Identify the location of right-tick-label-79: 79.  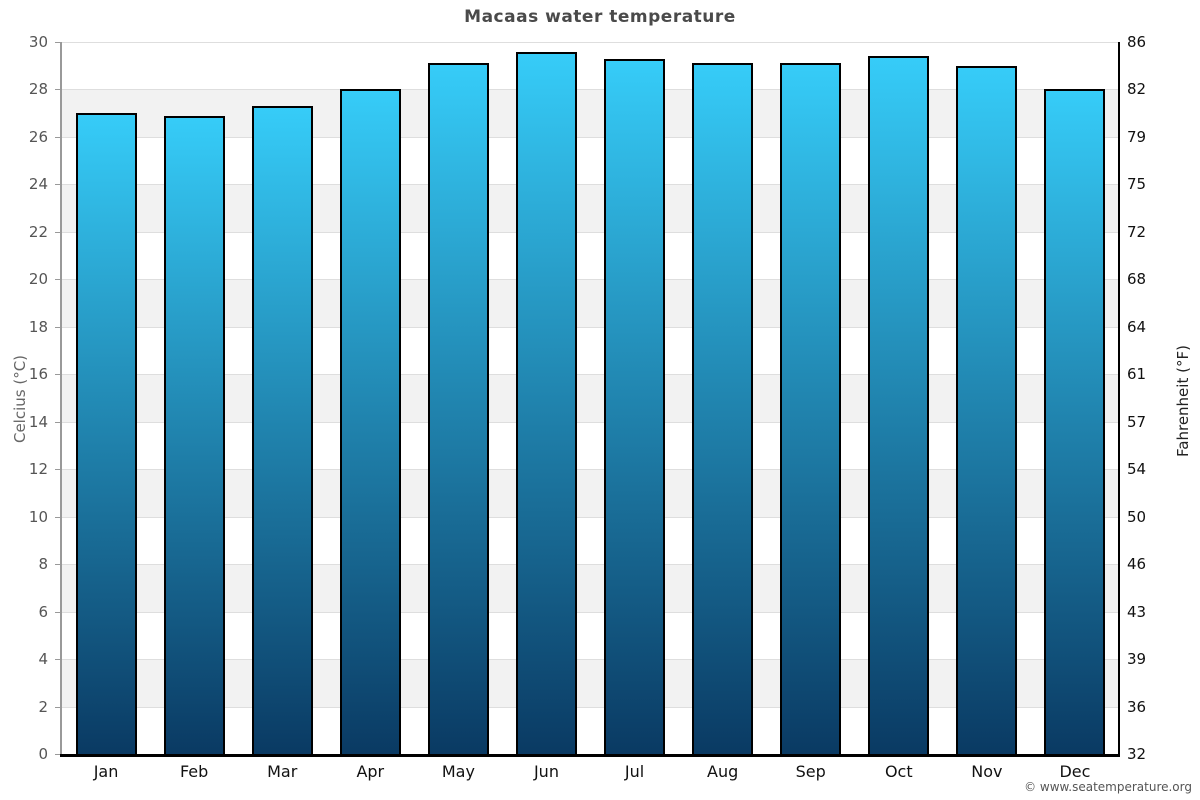
(1137, 136).